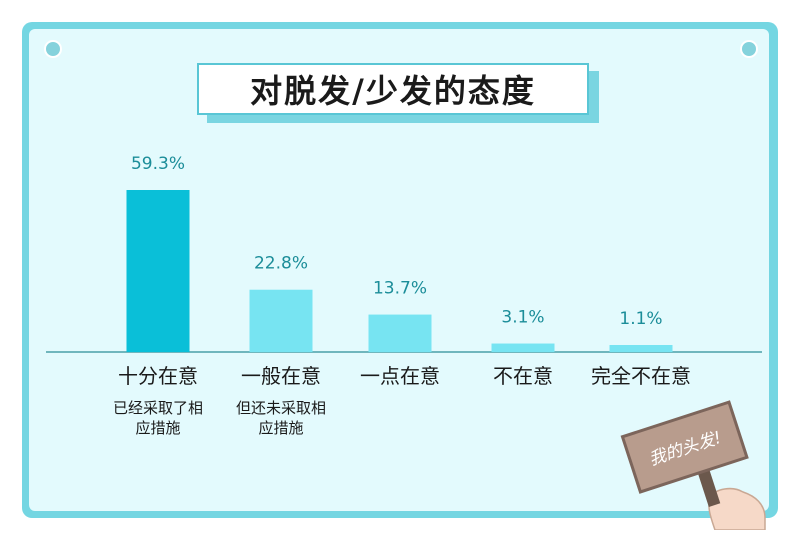 Image resolution: width=800 pixels, height=539 pixels. I want to click on category-label-1: 十分在意, so click(158, 376).